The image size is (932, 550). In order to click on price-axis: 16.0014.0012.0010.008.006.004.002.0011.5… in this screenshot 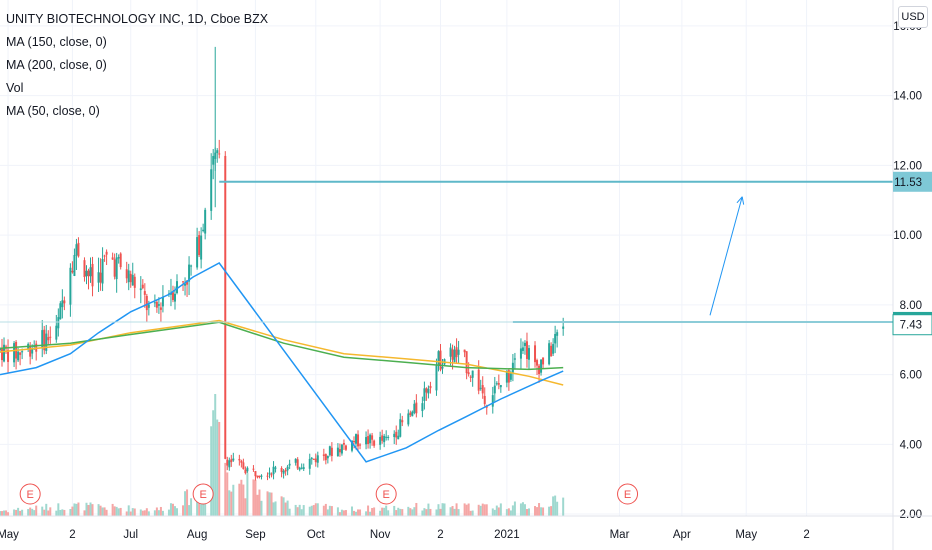, I will do `click(912, 275)`.